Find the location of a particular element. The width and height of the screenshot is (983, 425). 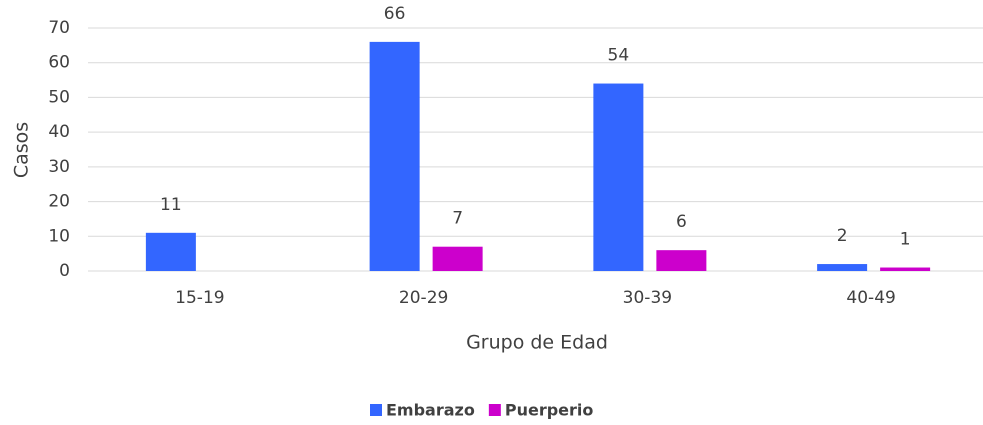

y-tick-label: 0 is located at coordinates (64, 271).